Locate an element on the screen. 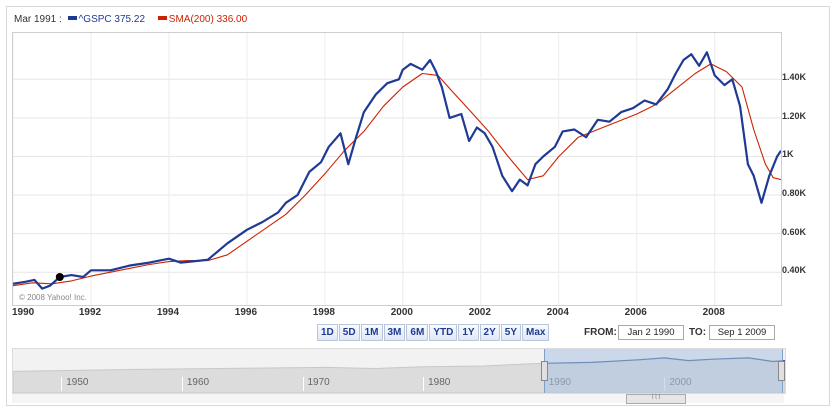 The width and height of the screenshot is (836, 408). range-button-1d: 1D is located at coordinates (327, 332).